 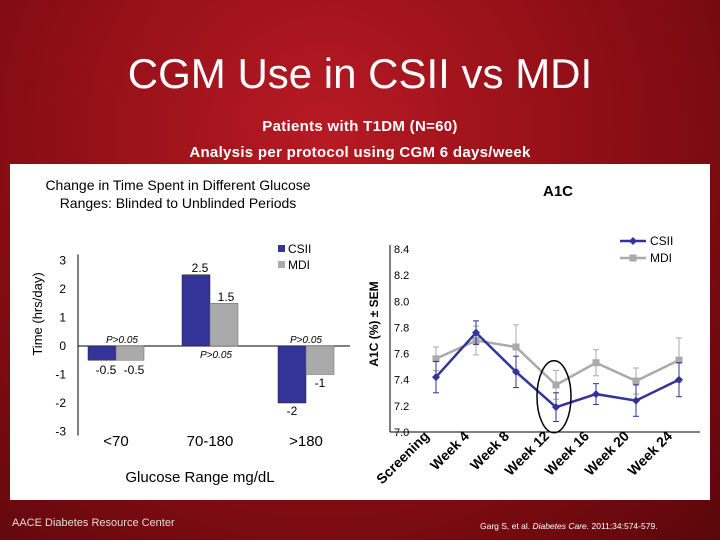 I want to click on week-12-highlight-ellipse, so click(x=554, y=396).